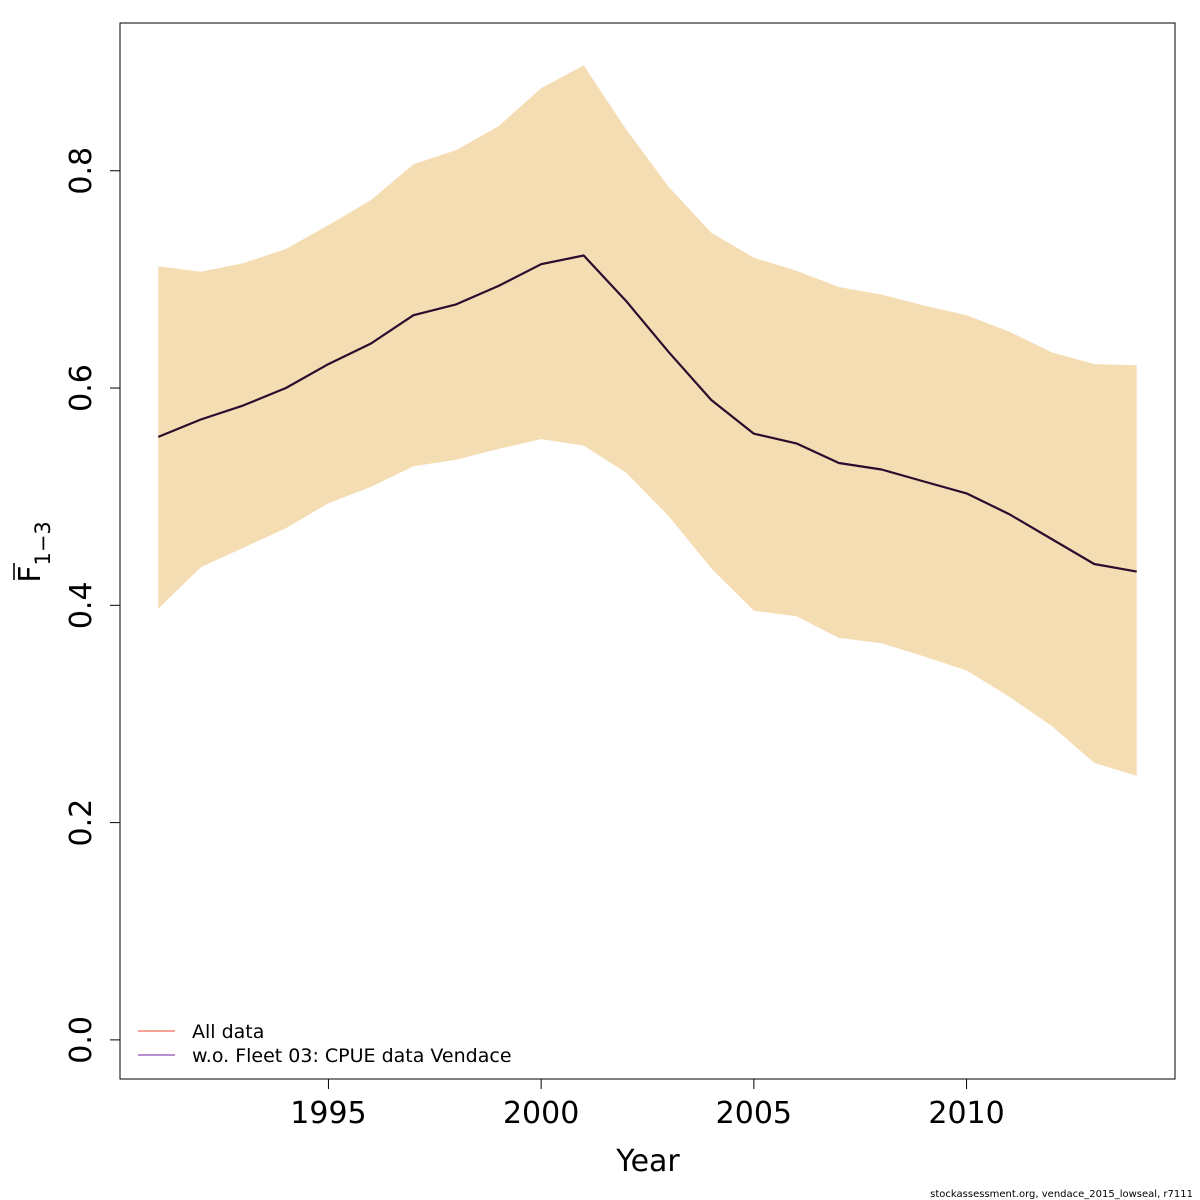 The height and width of the screenshot is (1200, 1200). Describe the element at coordinates (647, 1161) in the screenshot. I see `x-axis-title: Year` at that location.